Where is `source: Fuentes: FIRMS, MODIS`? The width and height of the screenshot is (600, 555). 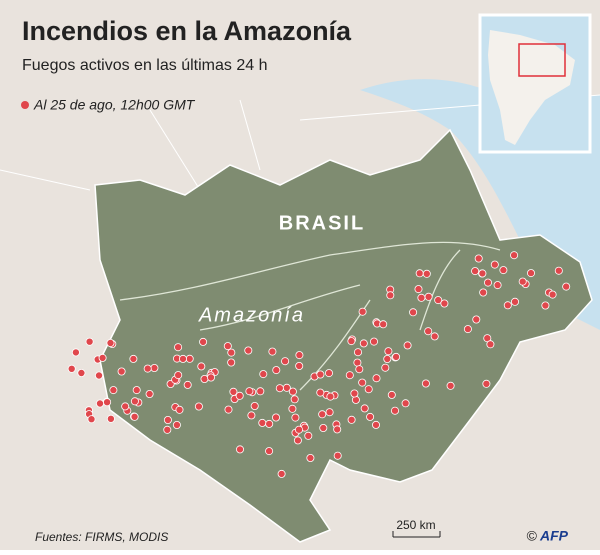
source: Fuentes: FIRMS, MODIS is located at coordinates (101, 537).